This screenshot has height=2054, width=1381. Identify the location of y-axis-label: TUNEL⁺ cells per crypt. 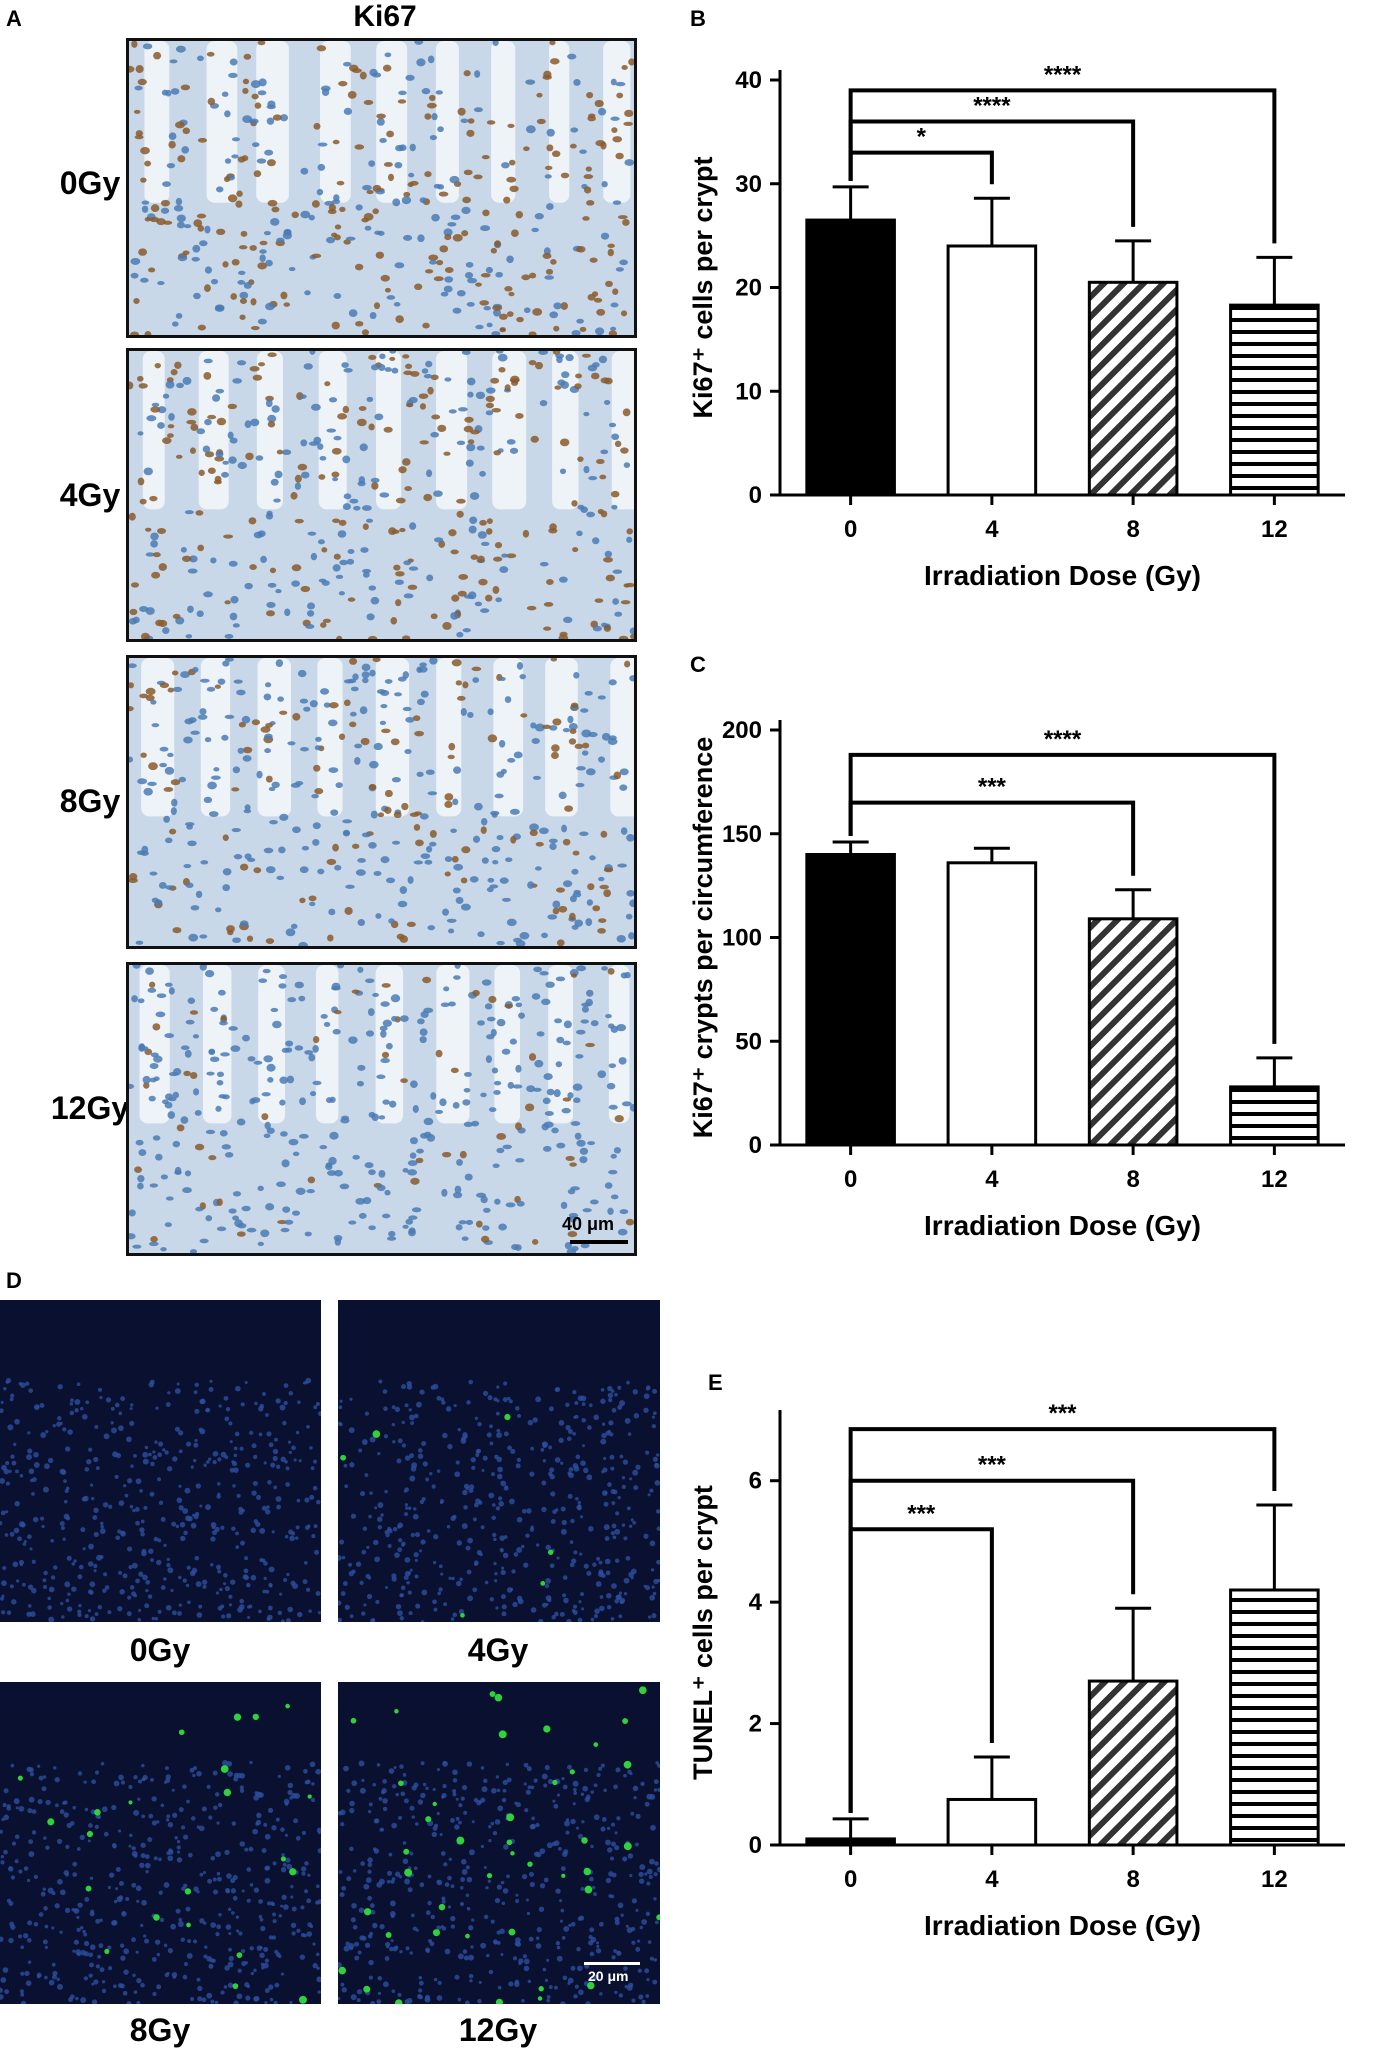
(703, 1632).